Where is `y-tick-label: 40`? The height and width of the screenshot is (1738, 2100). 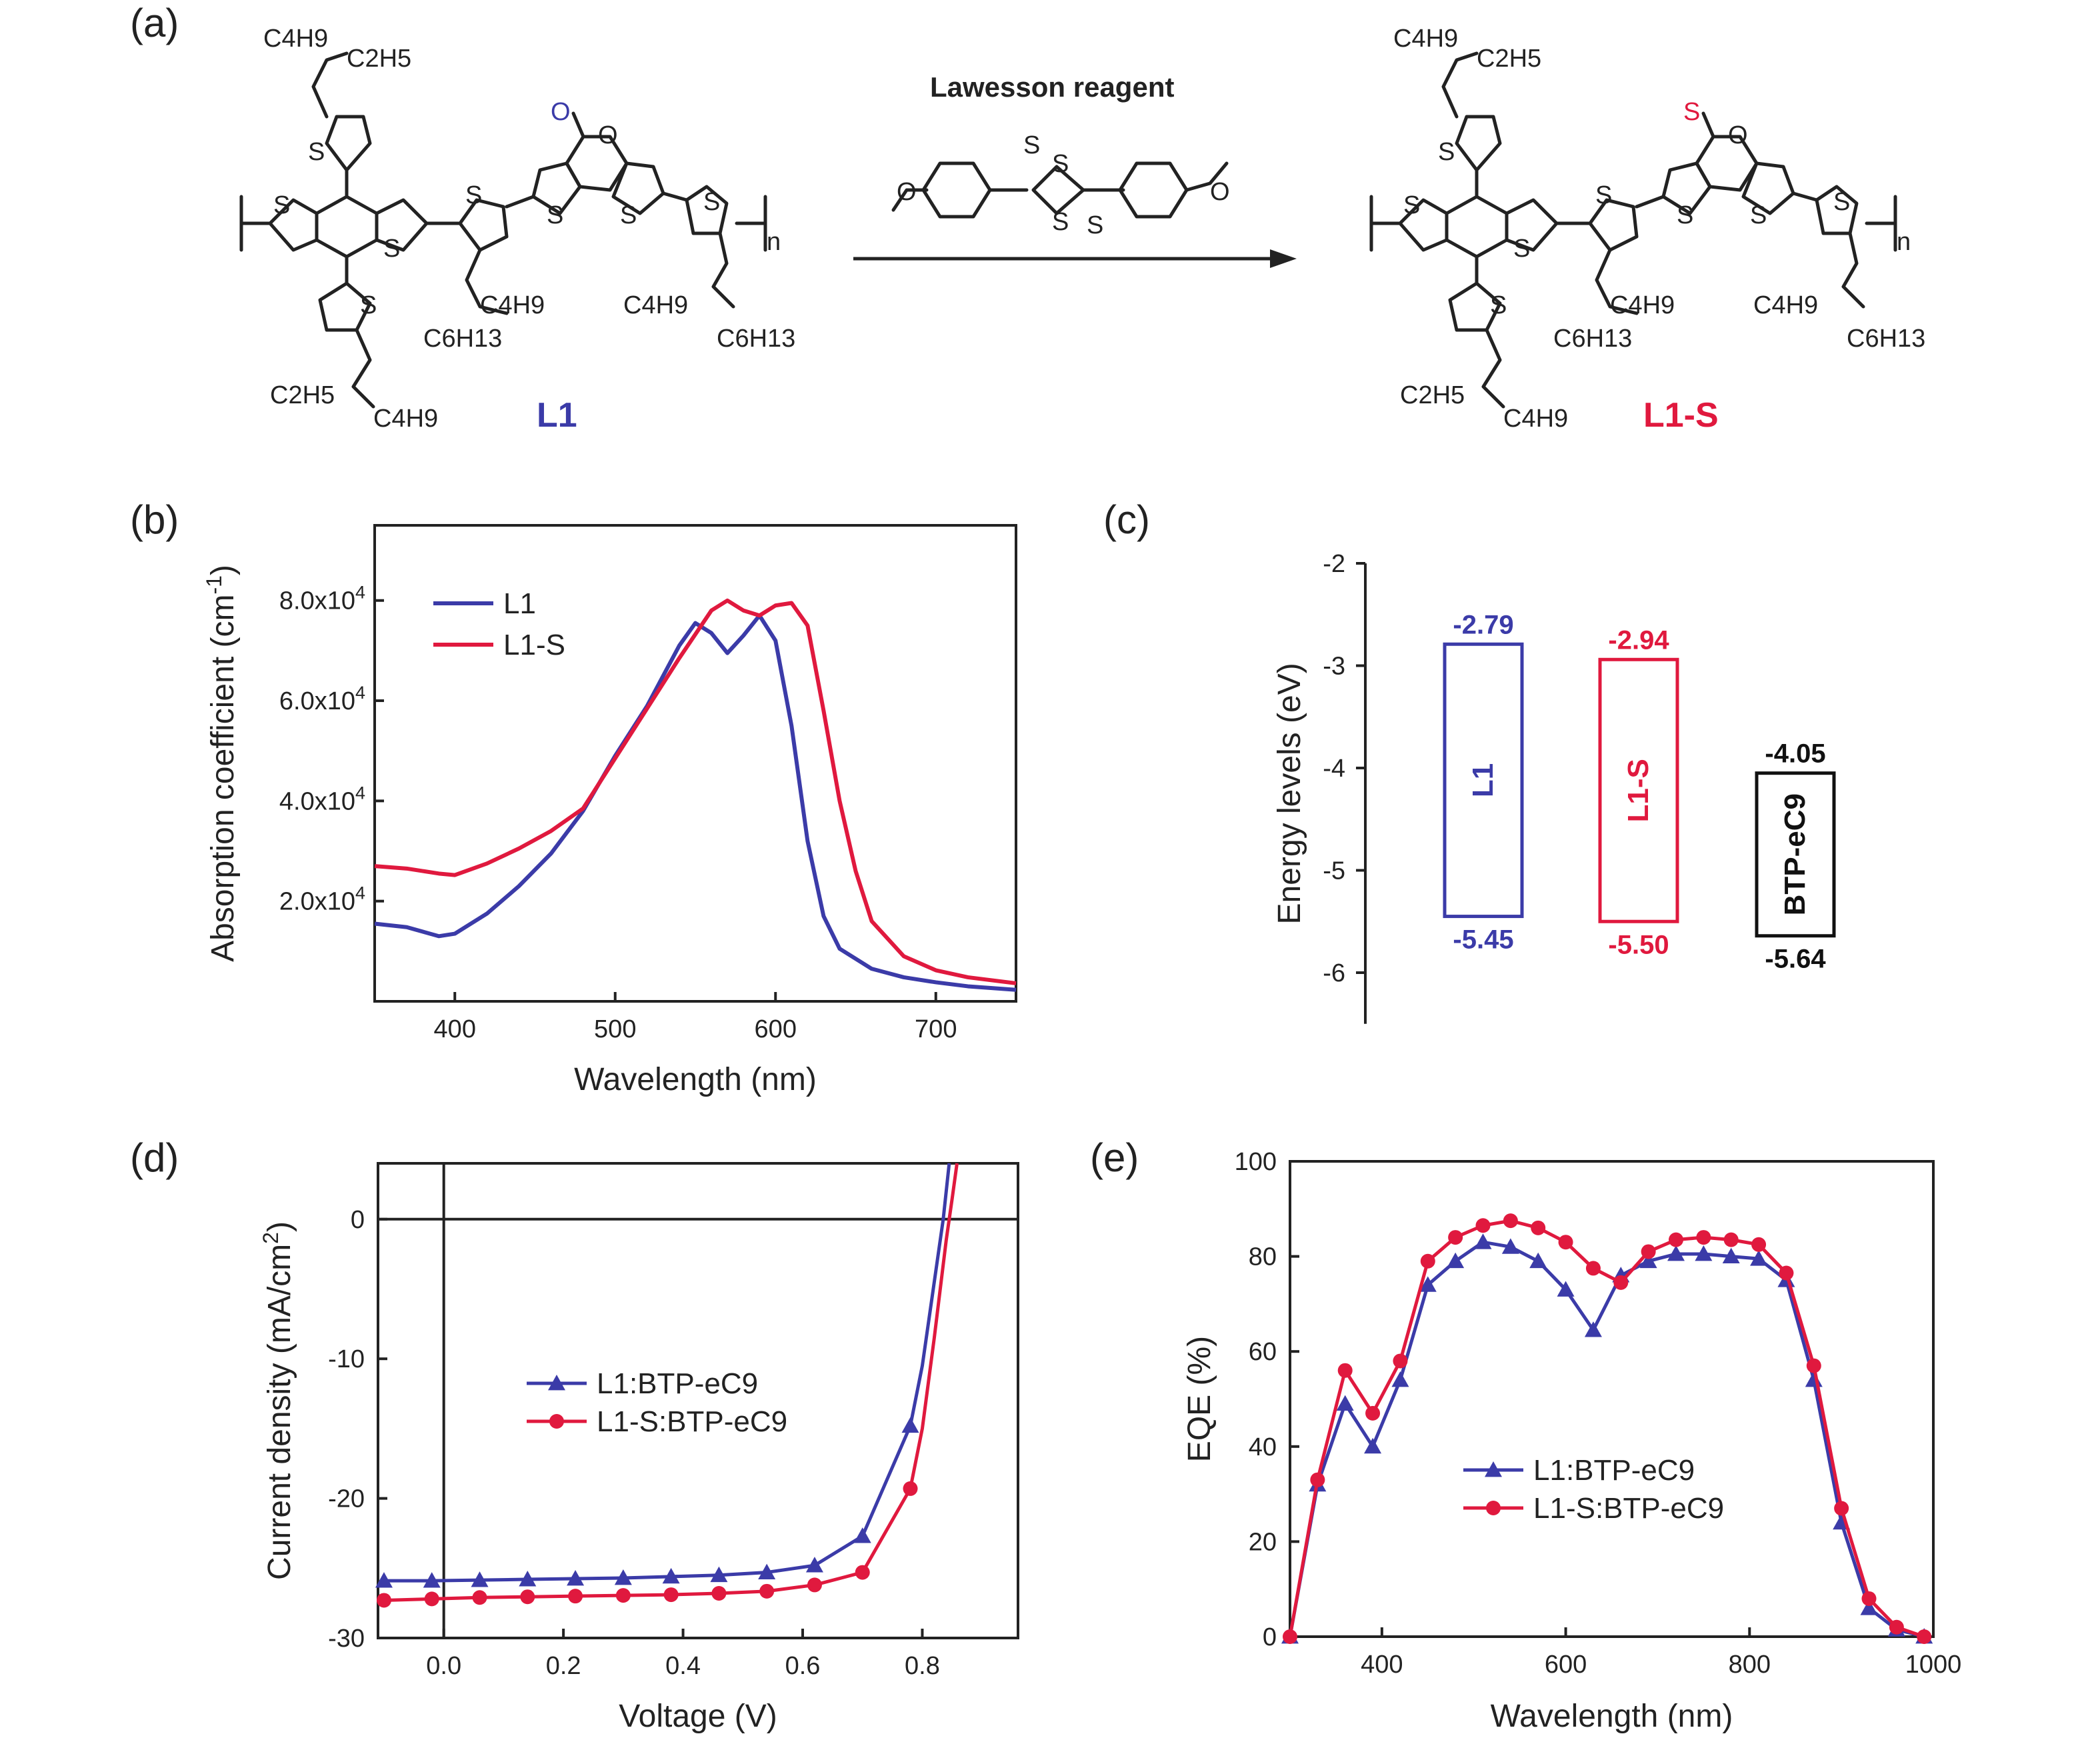
y-tick-label: 40 is located at coordinates (1263, 1447).